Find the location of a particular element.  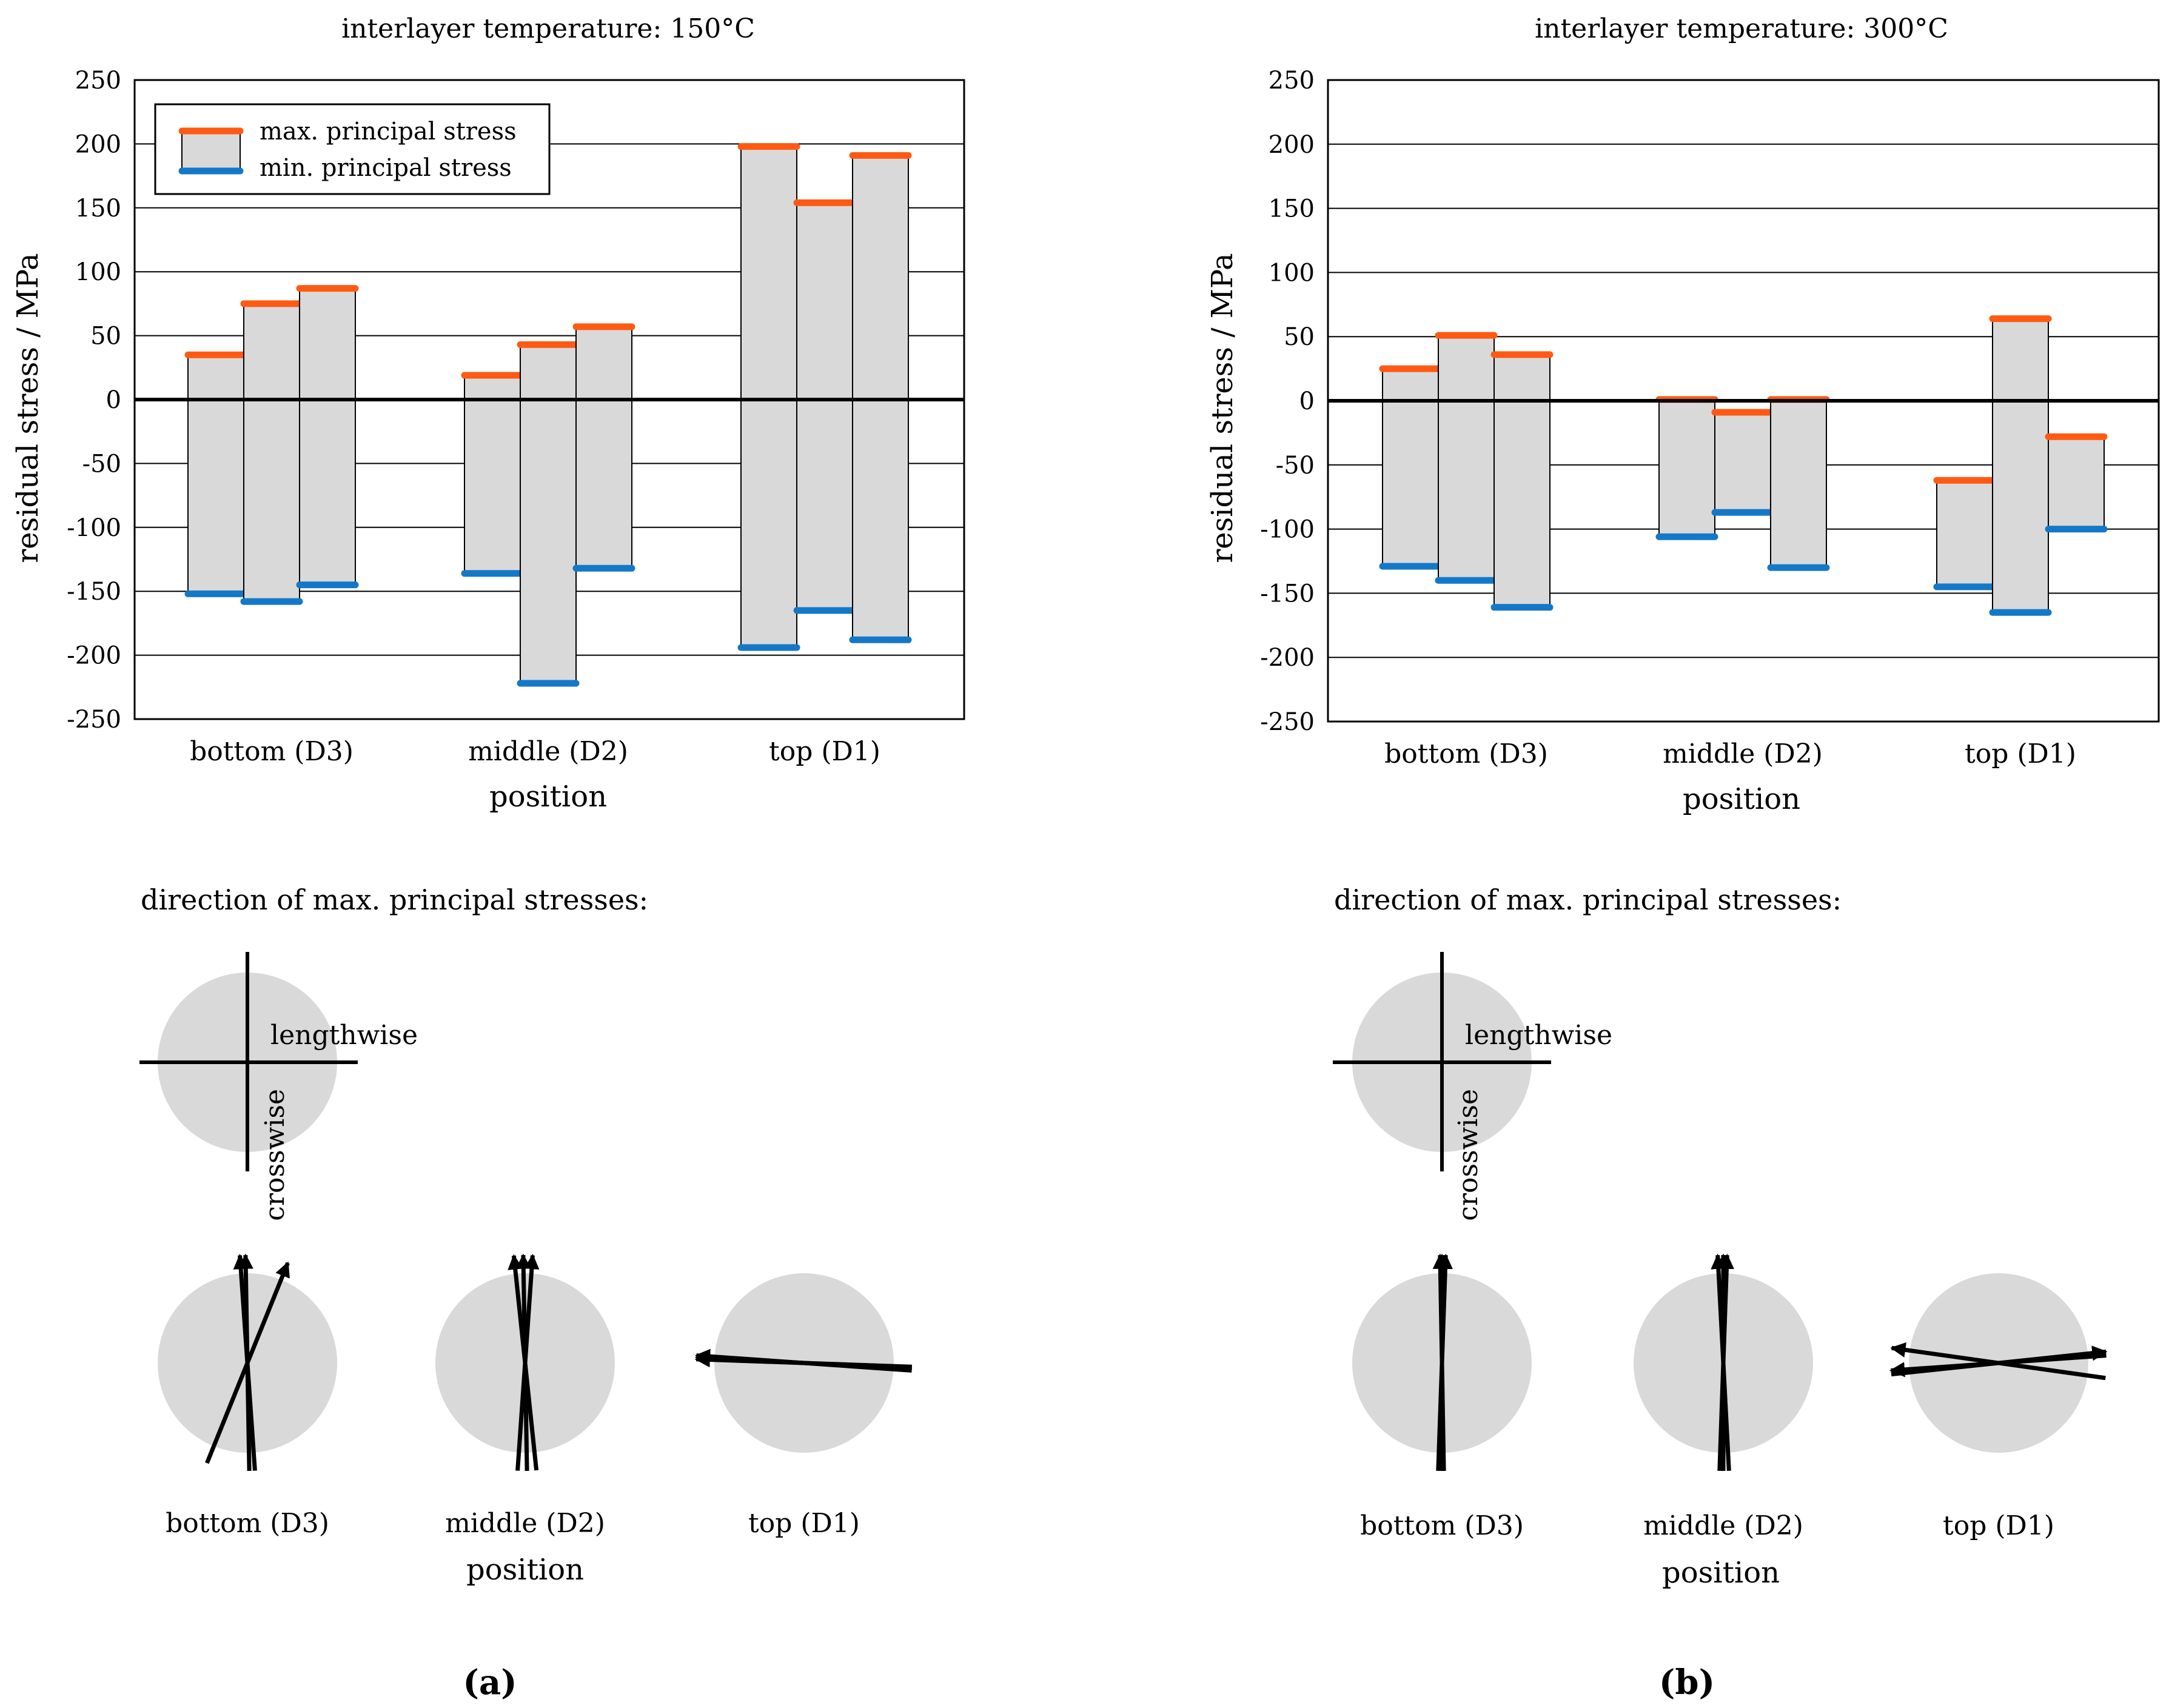

chart-title: interlayer temperature: 150°C is located at coordinates (548, 29).